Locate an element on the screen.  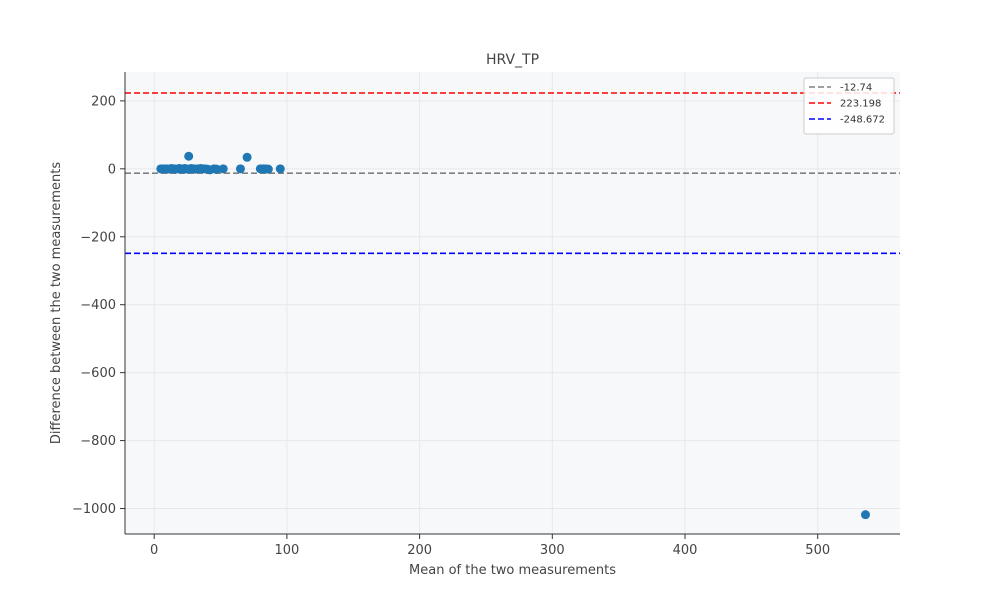
chart-title: HRV_TP is located at coordinates (512, 60).